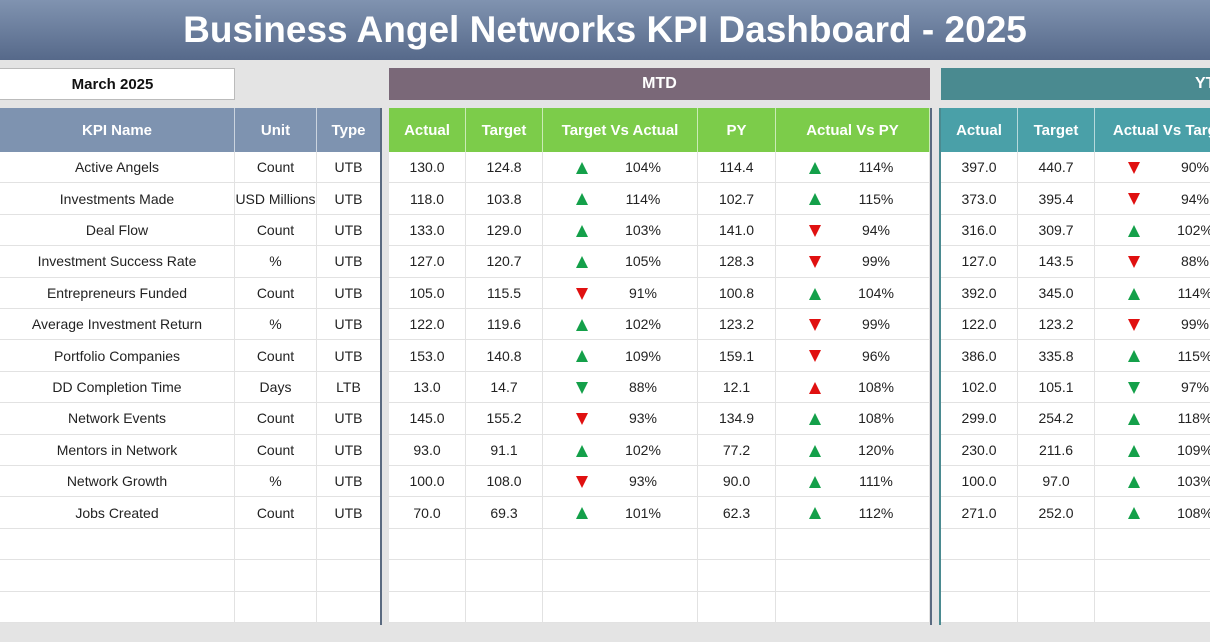  Describe the element at coordinates (504, 262) in the screenshot. I see `table-cell: 120.7` at that location.